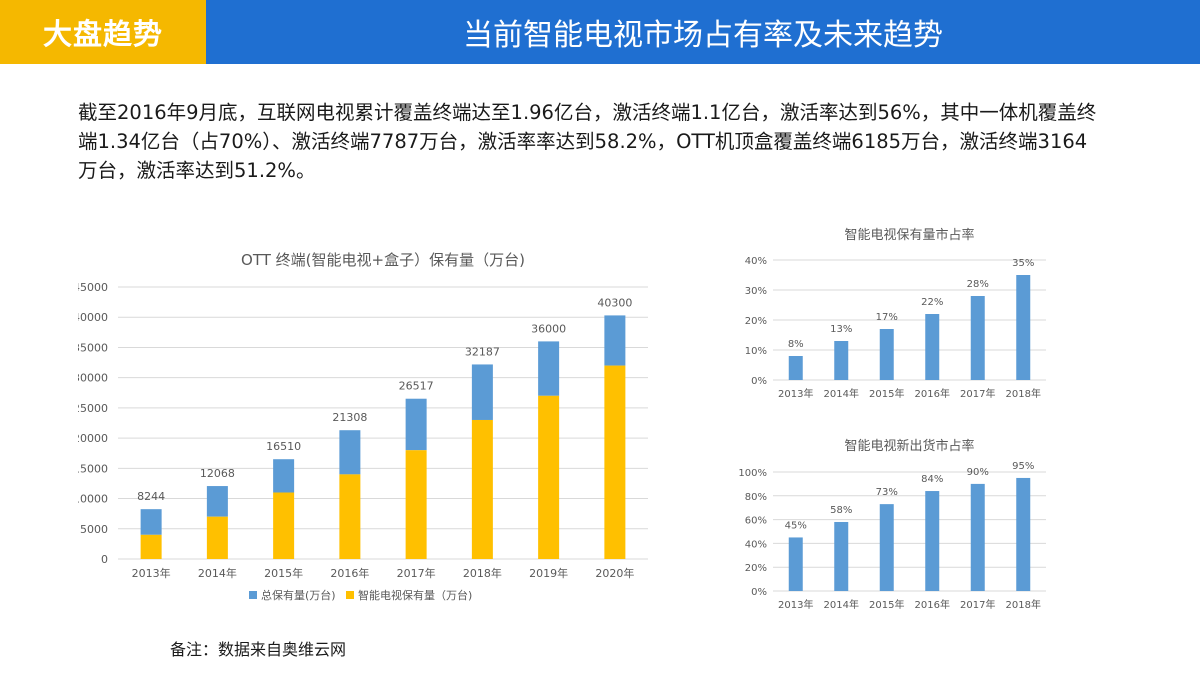  I want to click on data-label: 17%, so click(887, 317).